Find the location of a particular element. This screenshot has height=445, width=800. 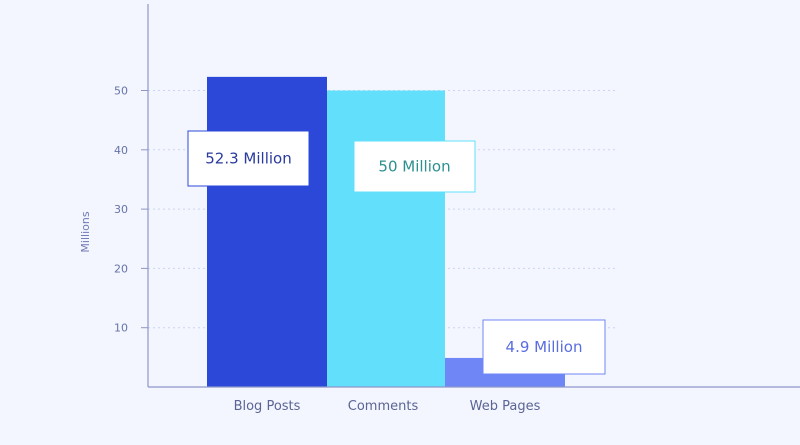

bar-blog-posts is located at coordinates (267, 232).